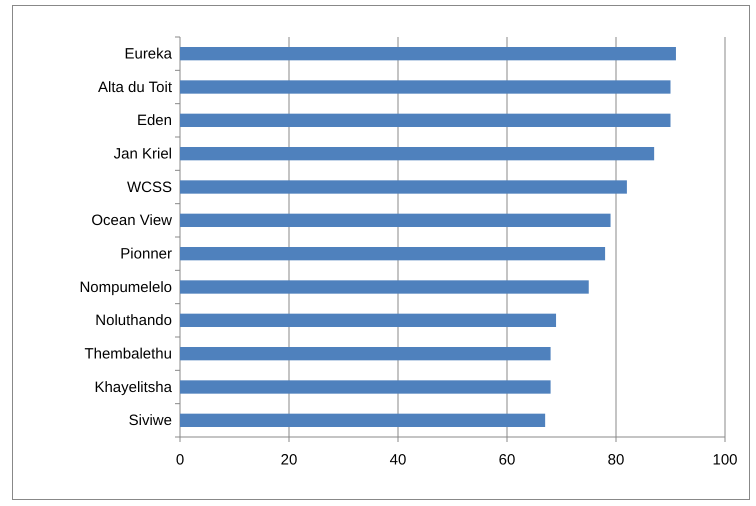 The image size is (756, 506). Describe the element at coordinates (507, 460) in the screenshot. I see `x-tick-label: 60` at that location.